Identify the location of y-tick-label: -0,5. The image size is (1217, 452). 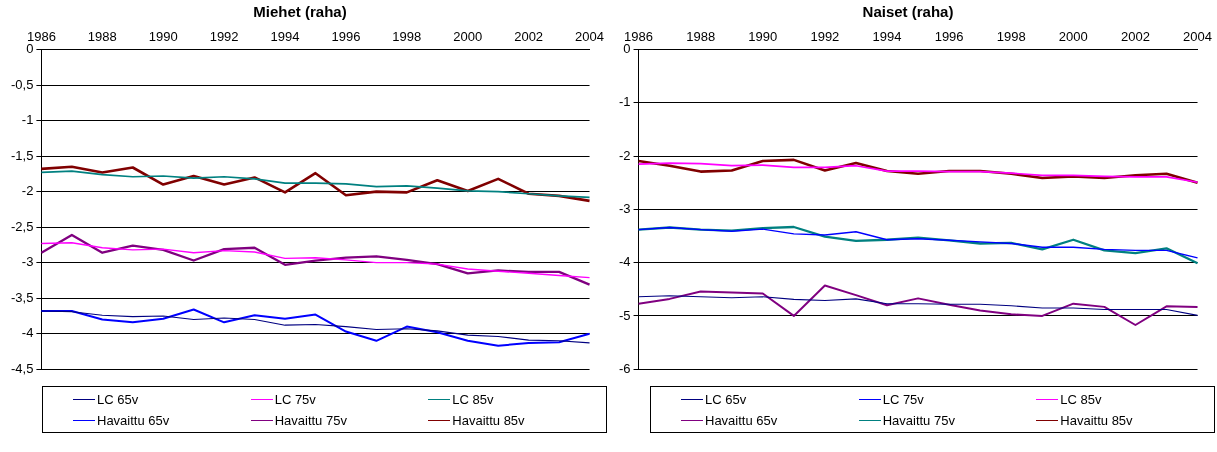
(22, 84).